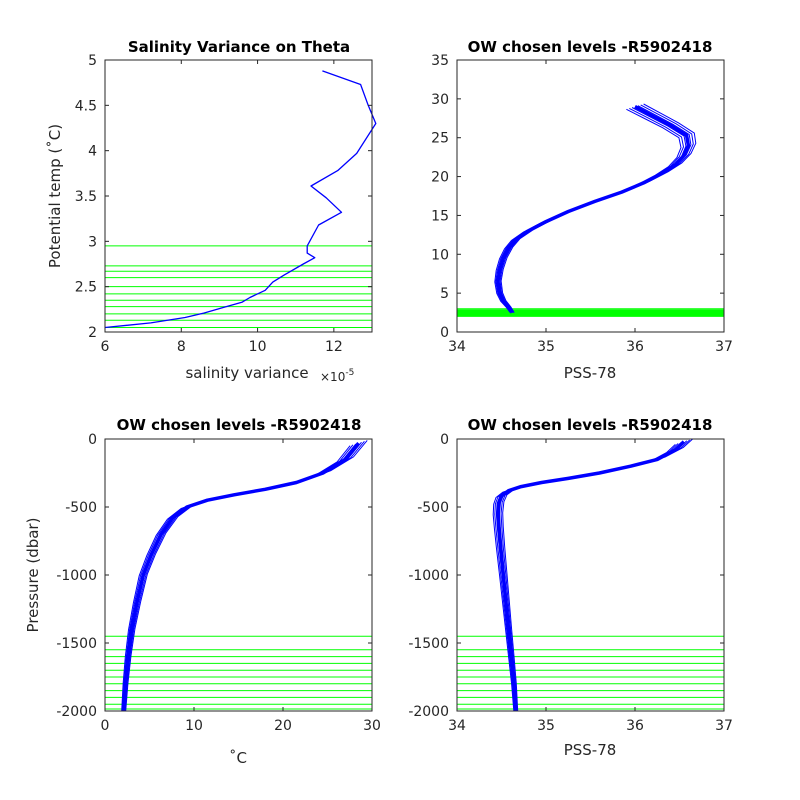 Image resolution: width=800 pixels, height=800 pixels. I want to click on panel-3-ylabel: Pressure (dbar), so click(33, 575).